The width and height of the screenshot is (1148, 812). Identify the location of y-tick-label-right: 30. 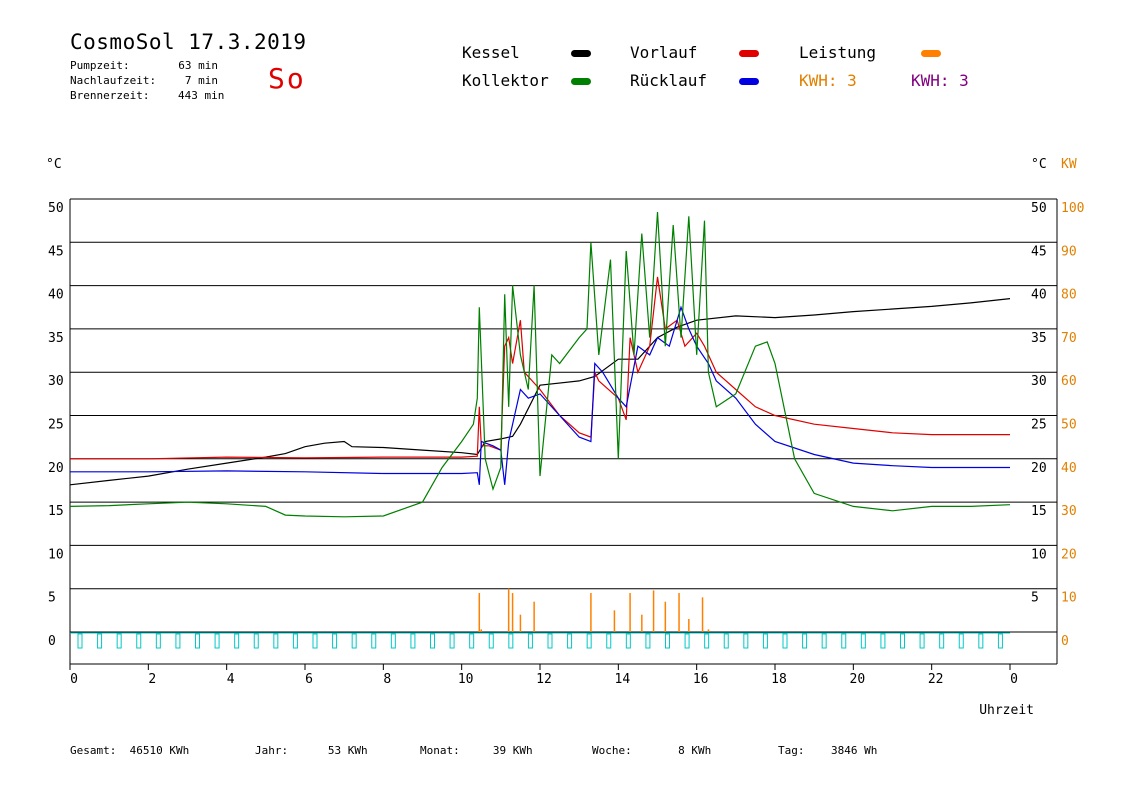
(1039, 381).